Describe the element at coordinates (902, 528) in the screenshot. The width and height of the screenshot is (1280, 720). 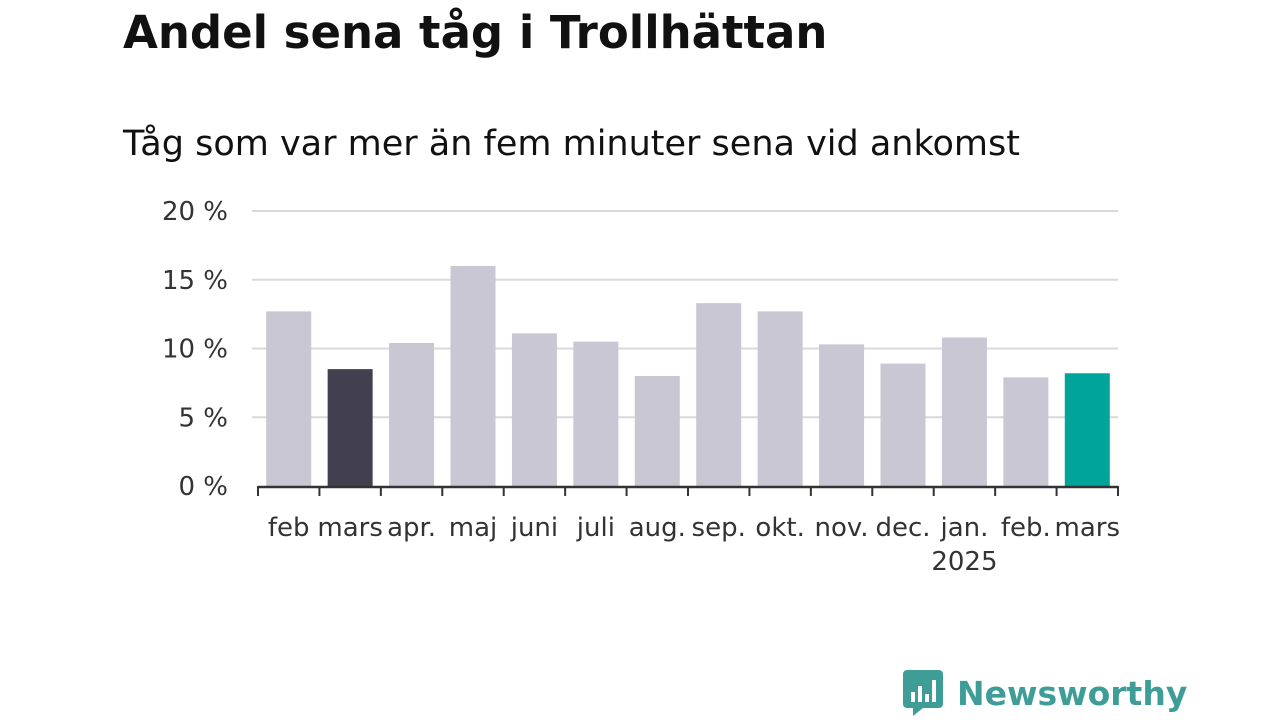
I see `x-tick-label: dec.` at that location.